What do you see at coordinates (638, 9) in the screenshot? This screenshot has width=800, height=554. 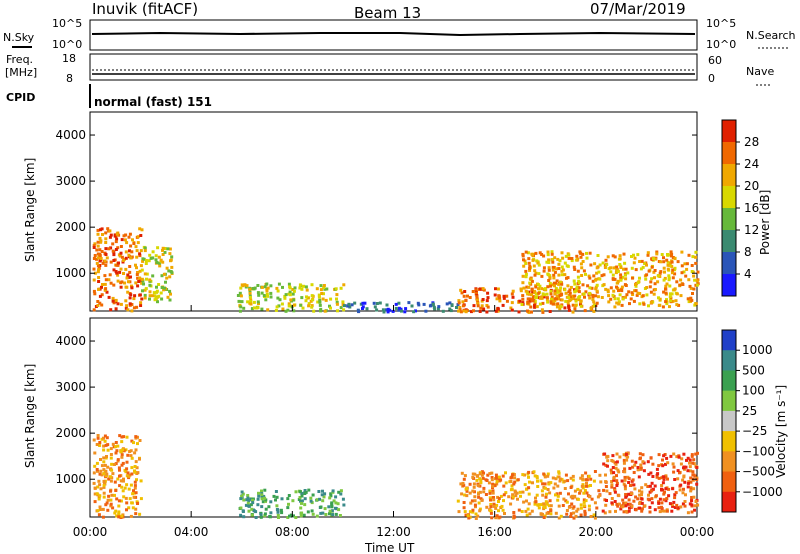 I see `date-title: 07/Mar/2019` at bounding box center [638, 9].